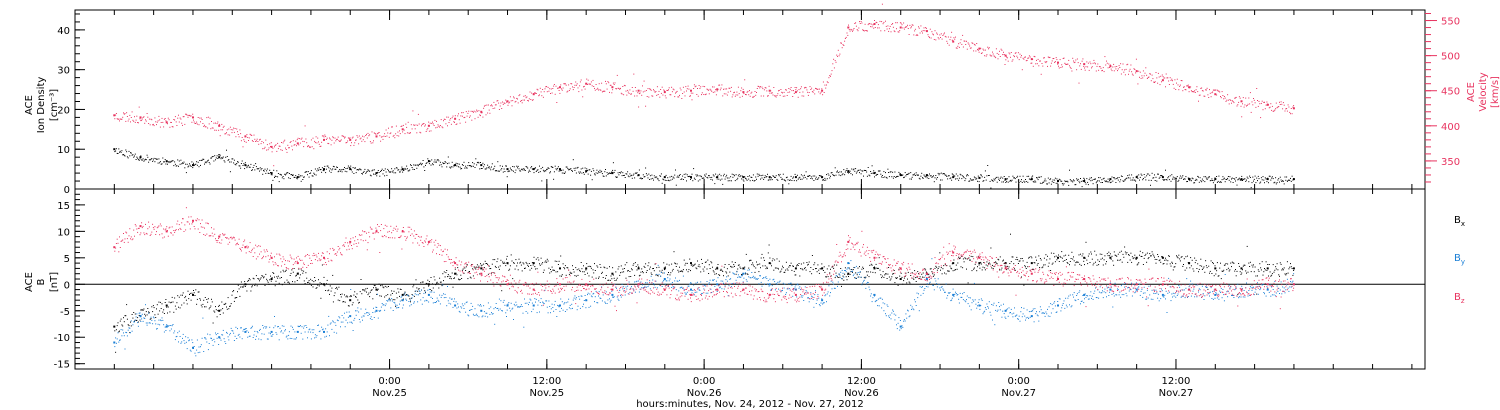  Describe the element at coordinates (1471, 92) in the screenshot. I see `velocity-axis-title-1: ACE` at that location.